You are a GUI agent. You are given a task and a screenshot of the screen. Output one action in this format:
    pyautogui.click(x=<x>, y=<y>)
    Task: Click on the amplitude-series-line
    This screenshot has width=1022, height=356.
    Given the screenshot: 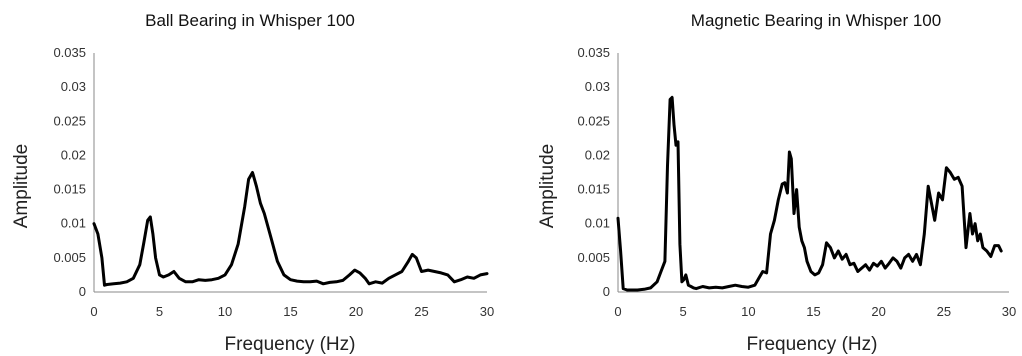 What is the action you would take?
    pyautogui.click(x=290, y=229)
    